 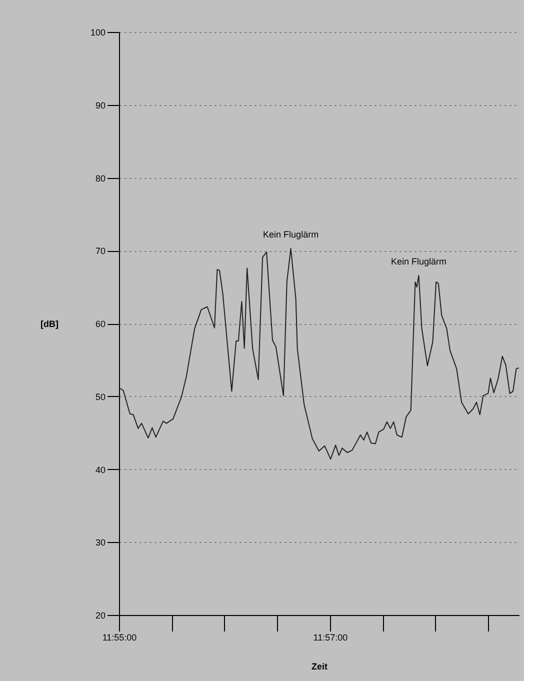 What do you see at coordinates (319, 667) in the screenshot?
I see `x-axis-title: Zeit` at bounding box center [319, 667].